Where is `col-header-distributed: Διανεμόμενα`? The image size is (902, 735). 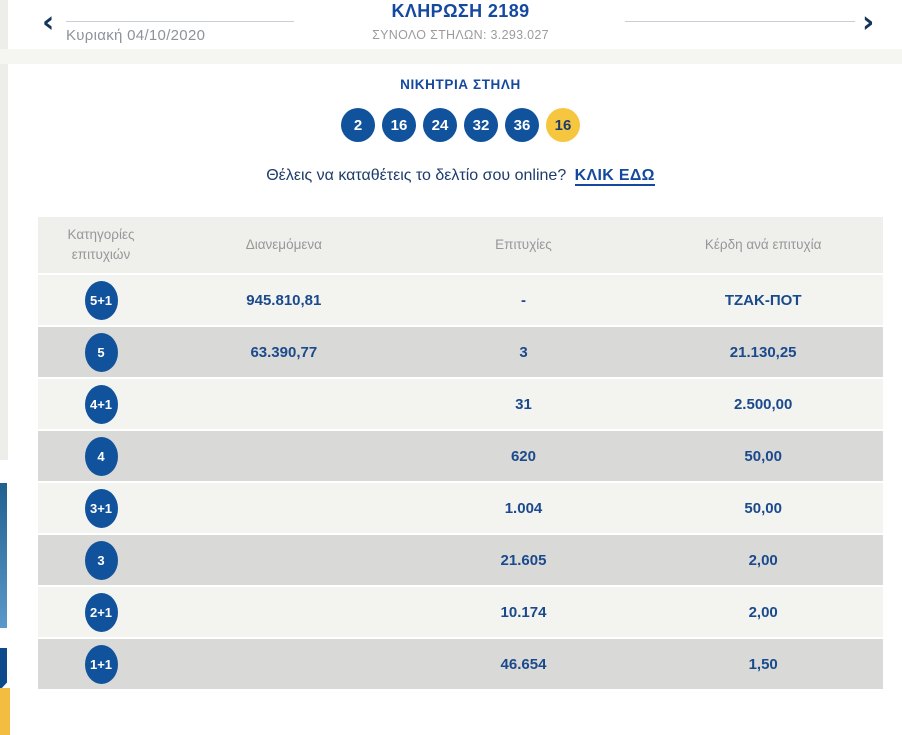 col-header-distributed: Διανεμόμενα is located at coordinates (283, 245).